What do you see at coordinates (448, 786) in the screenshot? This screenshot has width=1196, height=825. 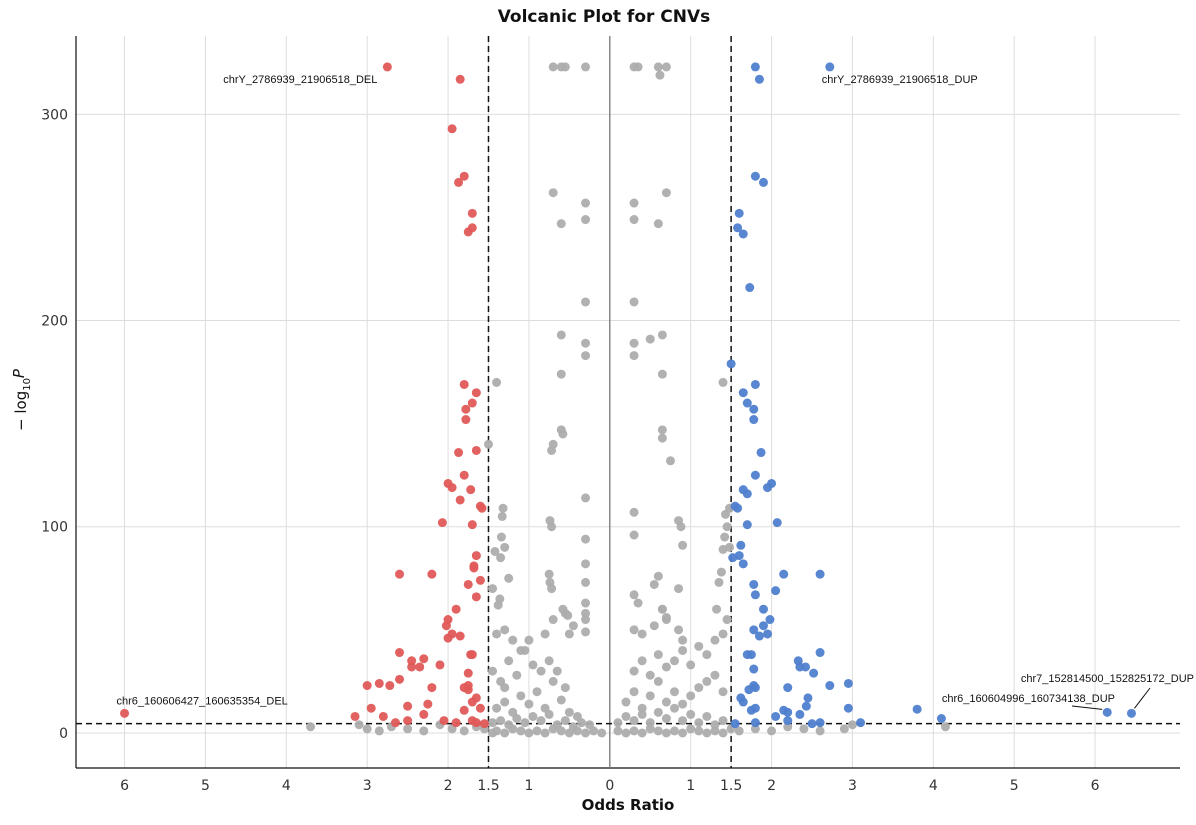 I see `x-tick-label: 2` at bounding box center [448, 786].